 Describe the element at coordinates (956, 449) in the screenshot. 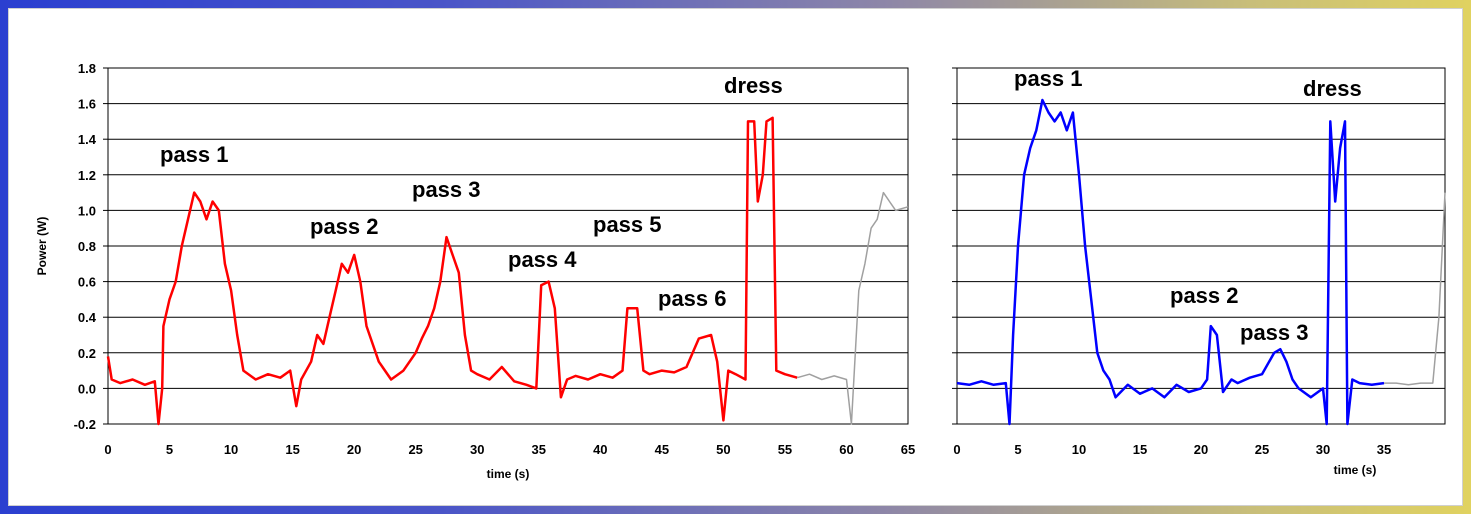

I see `right-x-tick-label: 0` at that location.